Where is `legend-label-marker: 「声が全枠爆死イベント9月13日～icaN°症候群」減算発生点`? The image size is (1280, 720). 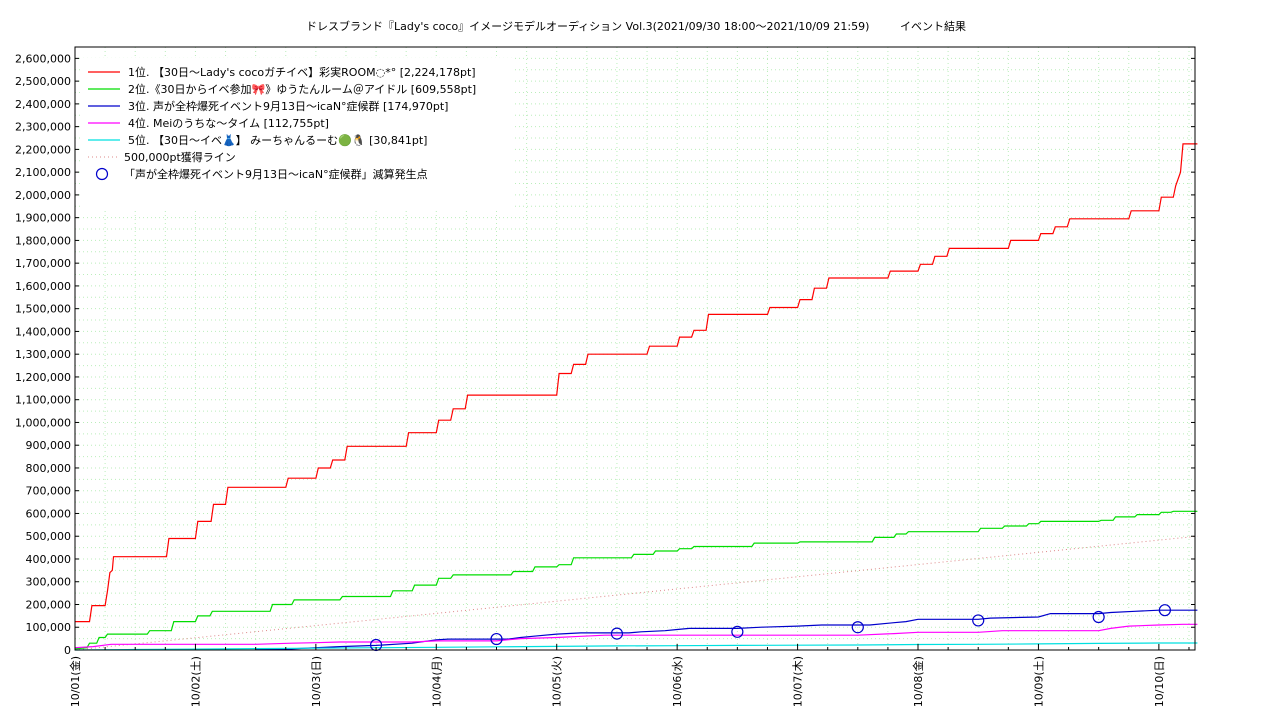
legend-label-marker: 「声が全枠爆死イベント9月13日～icaN°症候群」減算発生点 is located at coordinates (276, 174).